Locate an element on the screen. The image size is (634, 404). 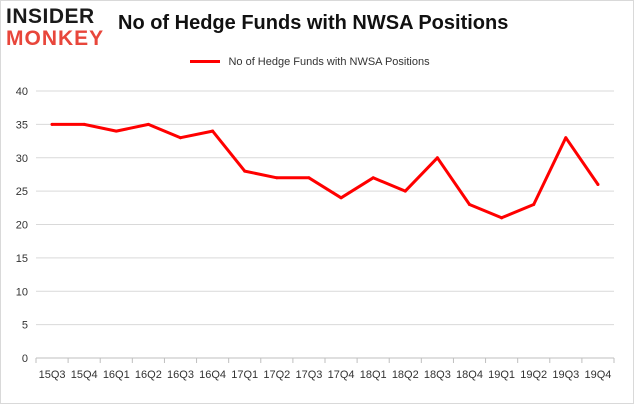
x-tick-label: 17Q4 is located at coordinates (341, 375).